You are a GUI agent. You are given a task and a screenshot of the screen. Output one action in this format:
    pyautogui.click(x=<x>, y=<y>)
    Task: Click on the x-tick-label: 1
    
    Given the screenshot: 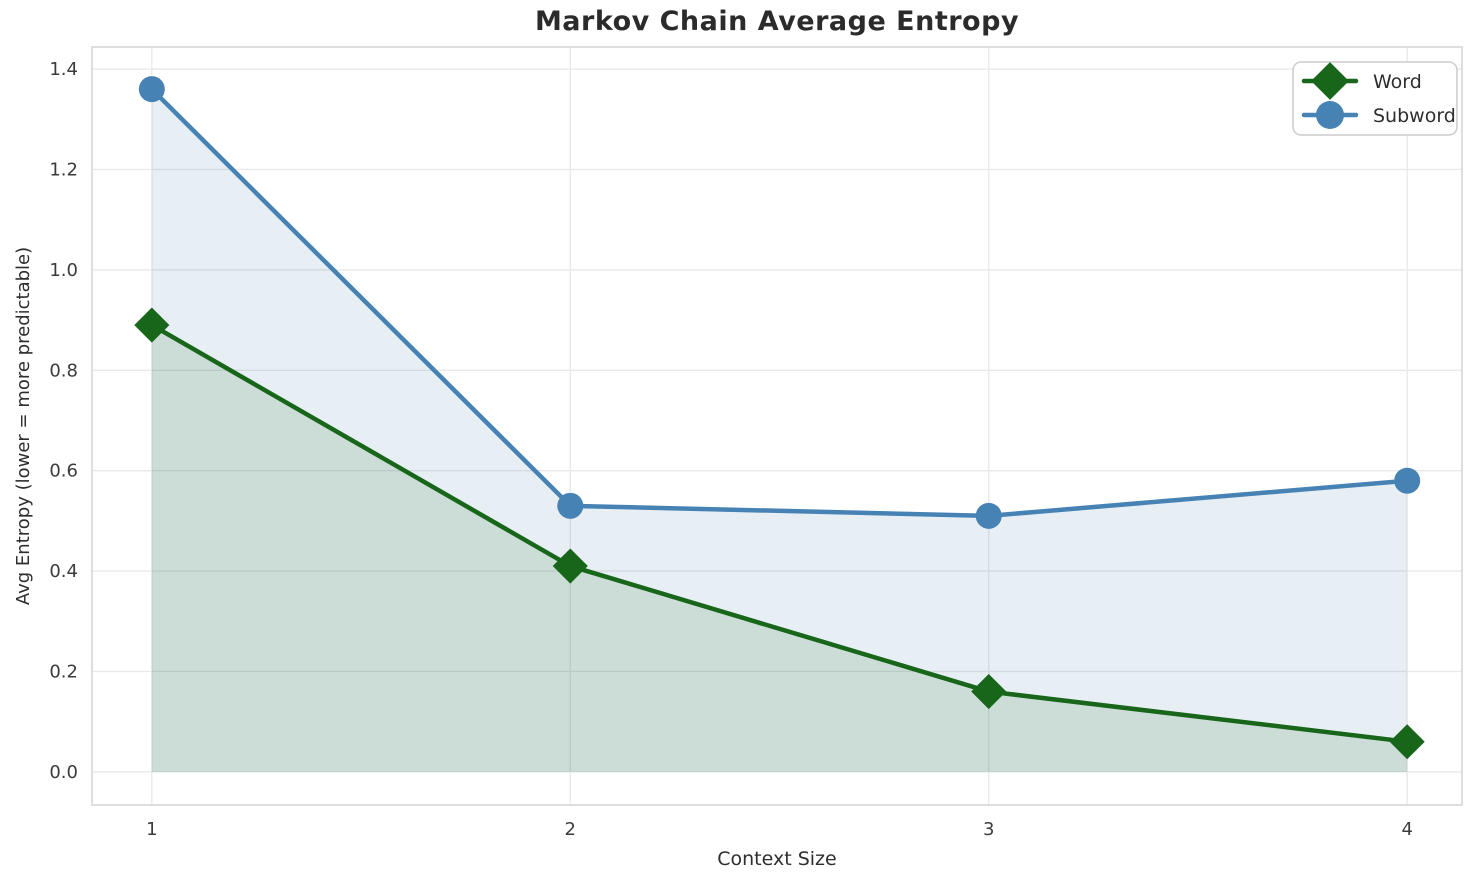 What is the action you would take?
    pyautogui.click(x=151, y=829)
    